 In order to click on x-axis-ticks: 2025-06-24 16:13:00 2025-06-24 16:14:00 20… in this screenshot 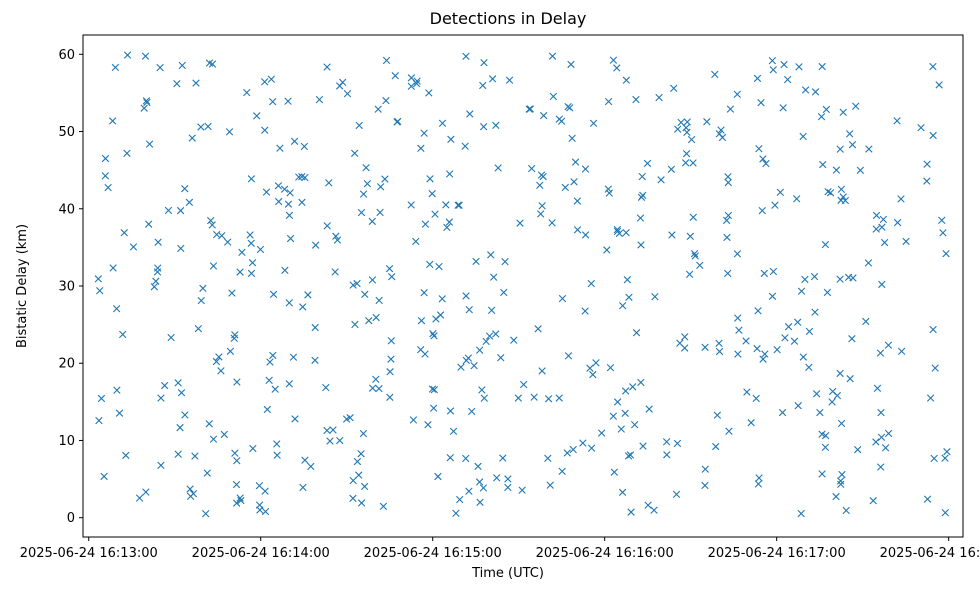, I will do `click(500, 549)`.